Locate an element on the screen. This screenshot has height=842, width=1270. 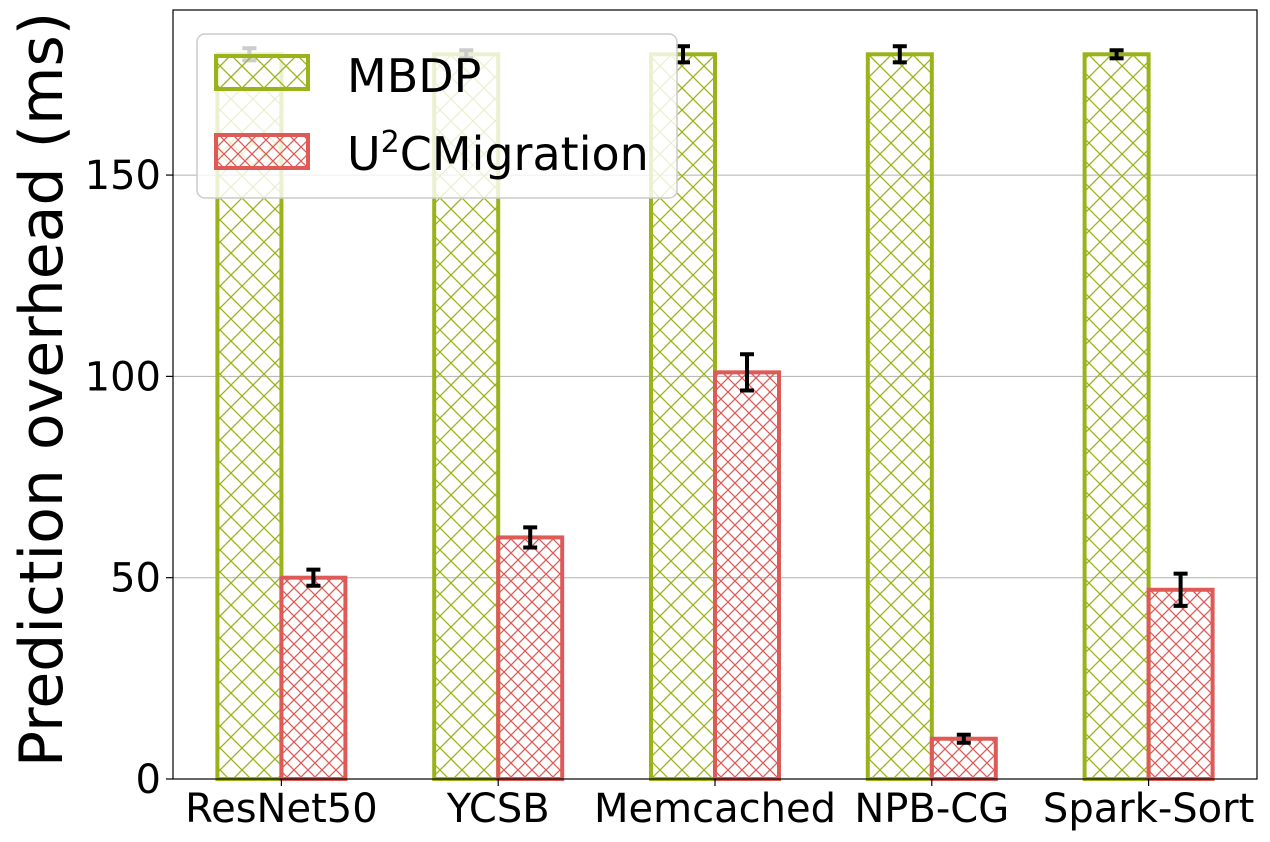
y-axis-ticks: 0 50 100 150 is located at coordinates (129, 478).